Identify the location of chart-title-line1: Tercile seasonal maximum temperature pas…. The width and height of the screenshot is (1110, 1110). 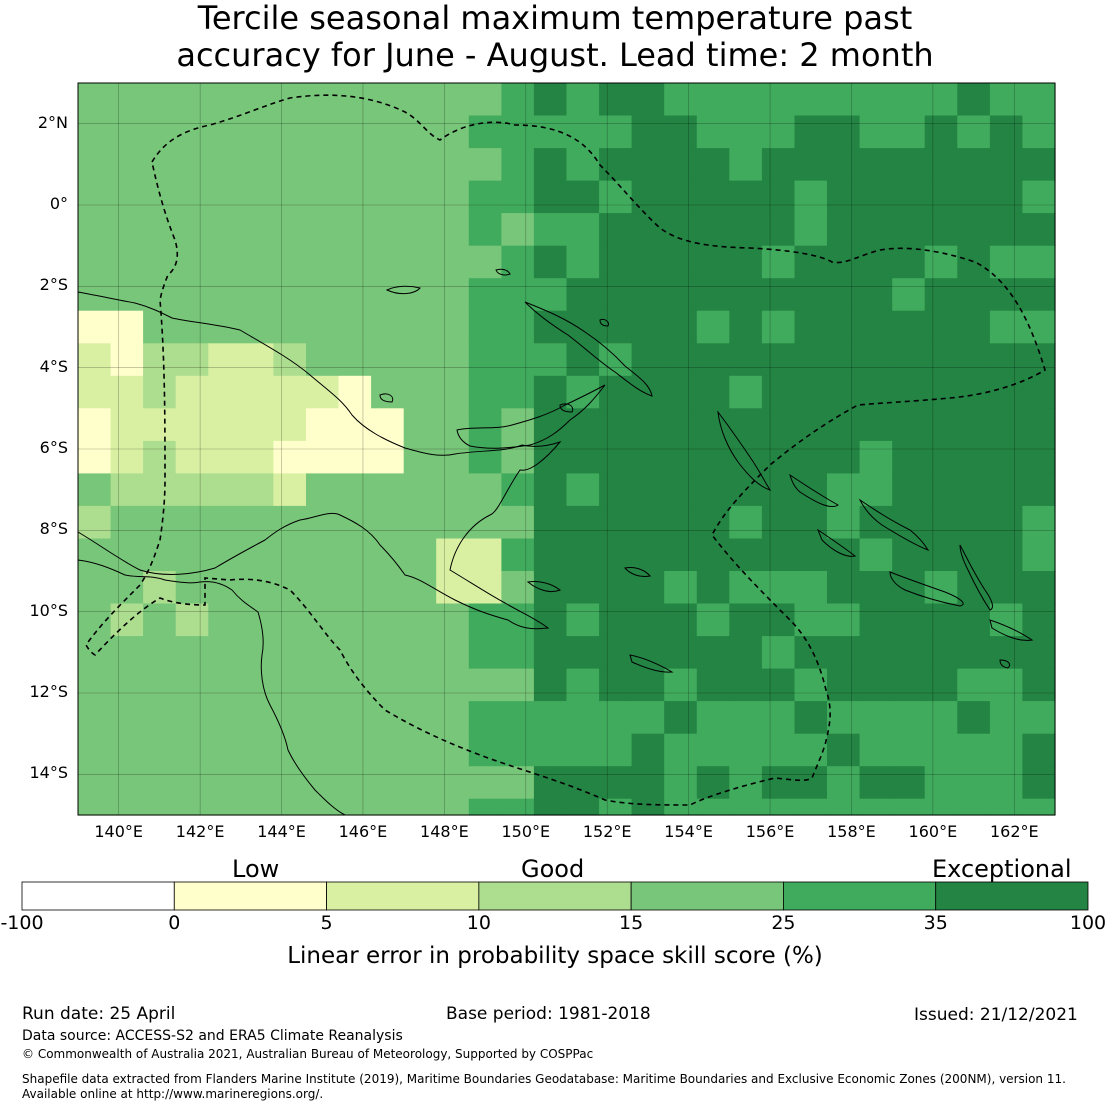
(555, 18).